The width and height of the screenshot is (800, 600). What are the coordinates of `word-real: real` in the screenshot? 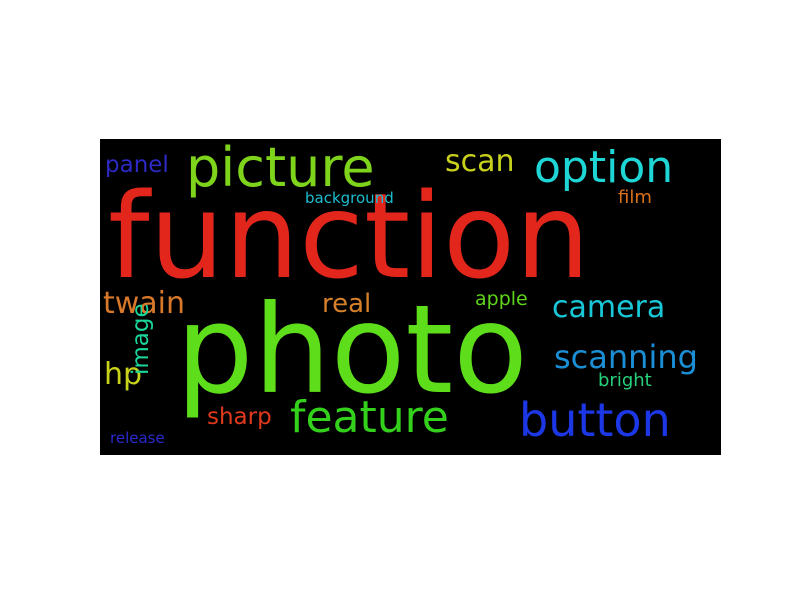 It's located at (347, 304).